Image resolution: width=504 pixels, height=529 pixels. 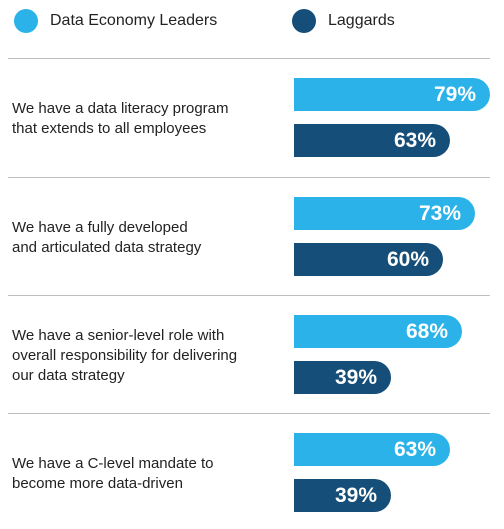 I want to click on data-label: 68%, so click(x=426, y=331).